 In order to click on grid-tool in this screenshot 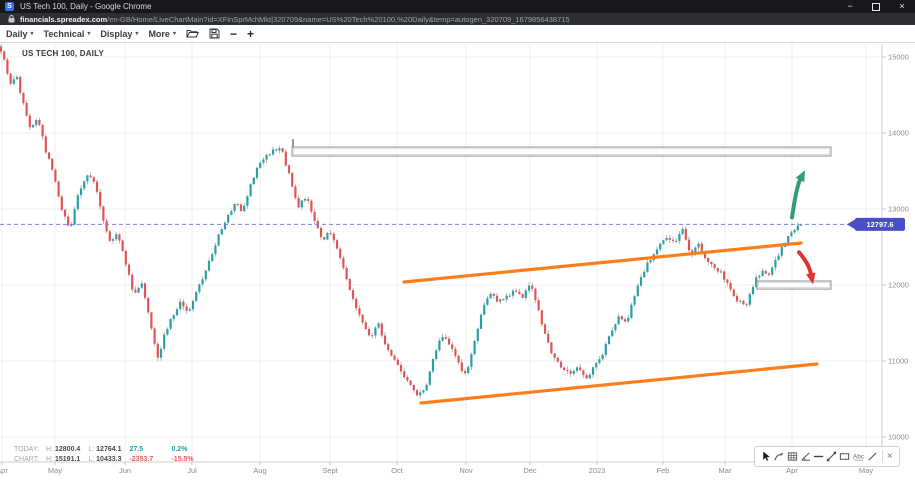, I will do `click(792, 456)`.